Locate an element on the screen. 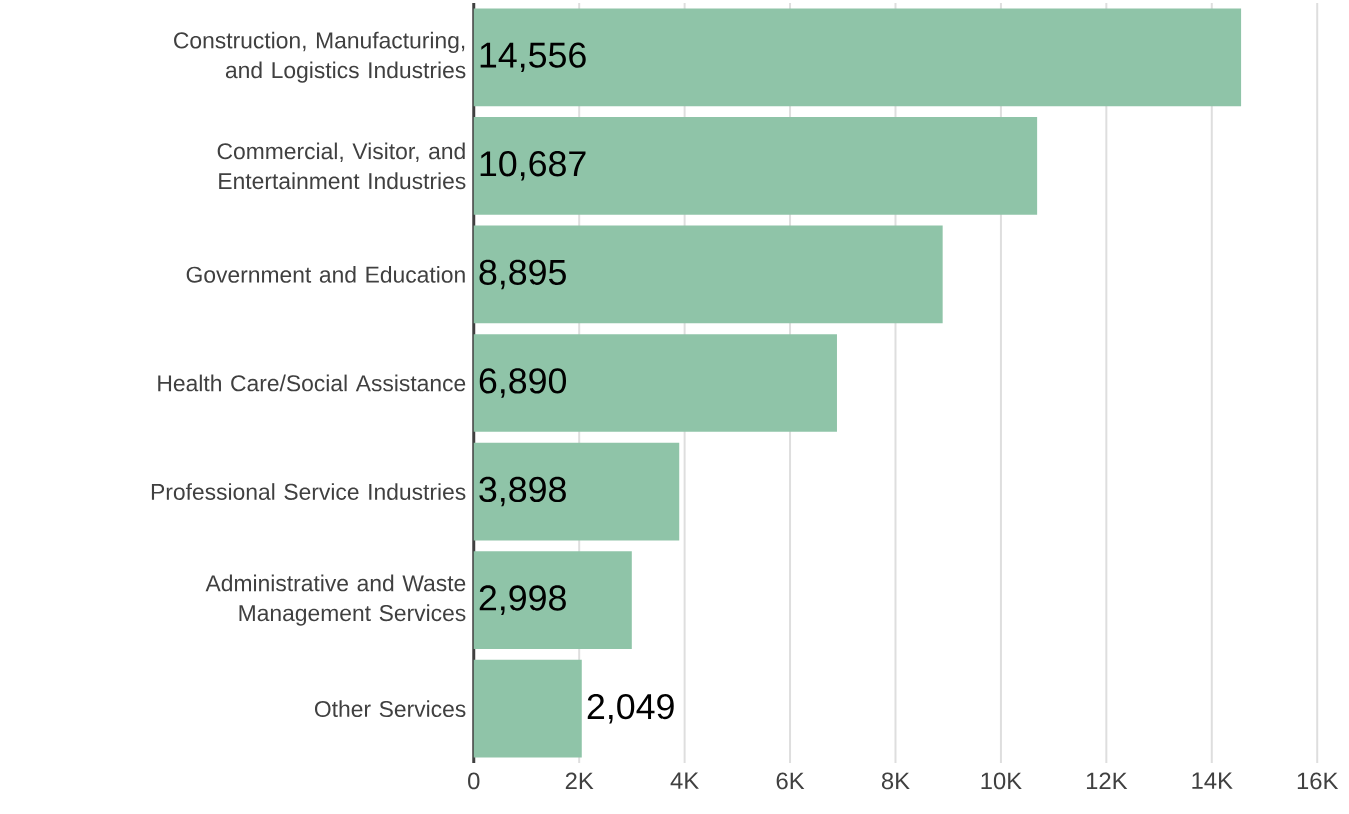 The height and width of the screenshot is (814, 1349). x-tick-label: 10K is located at coordinates (1001, 781).